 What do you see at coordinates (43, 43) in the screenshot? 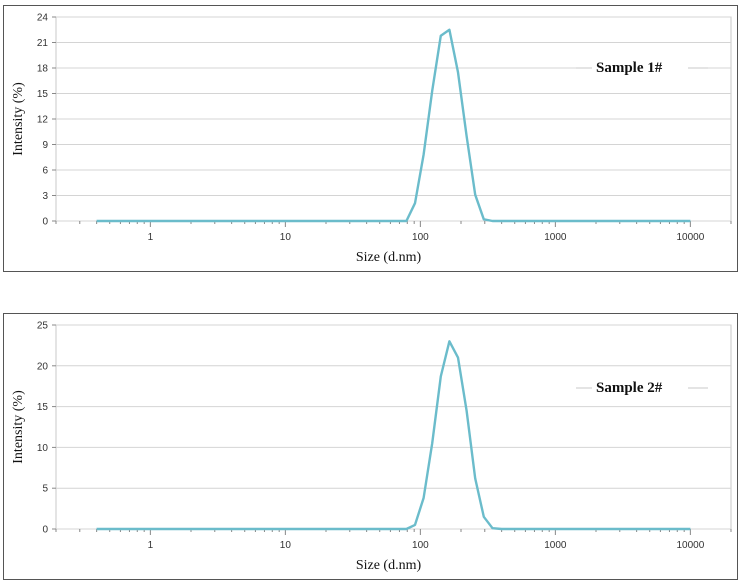
I see `y-tick-label: 21` at bounding box center [43, 43].